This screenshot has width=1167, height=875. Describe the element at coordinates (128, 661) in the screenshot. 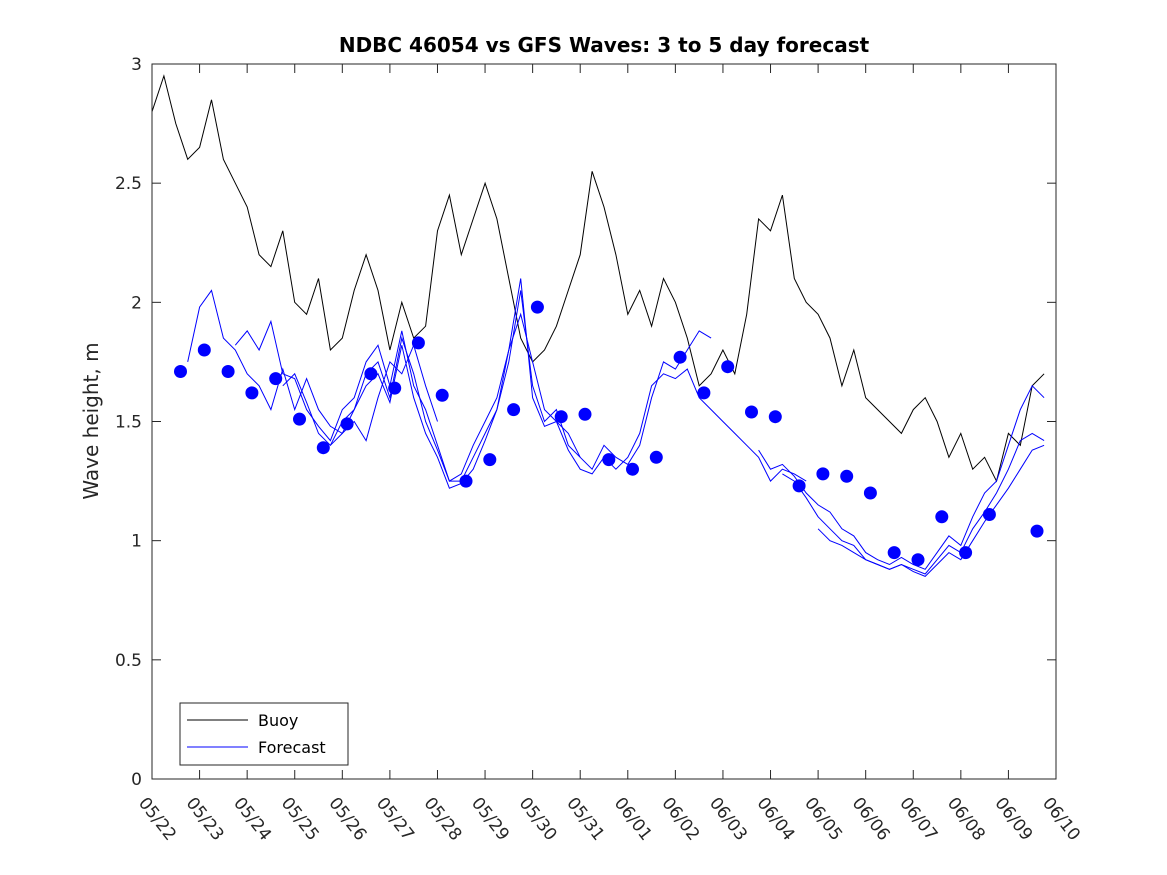

I see `y-tick-label: 0.5` at that location.